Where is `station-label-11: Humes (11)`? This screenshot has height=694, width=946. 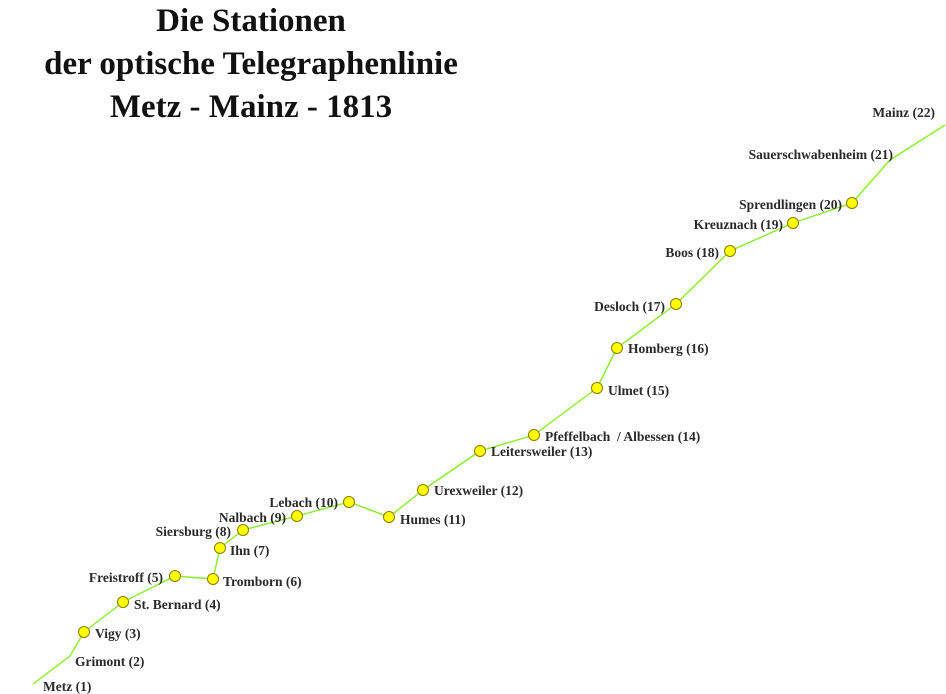
station-label-11: Humes (11) is located at coordinates (433, 519).